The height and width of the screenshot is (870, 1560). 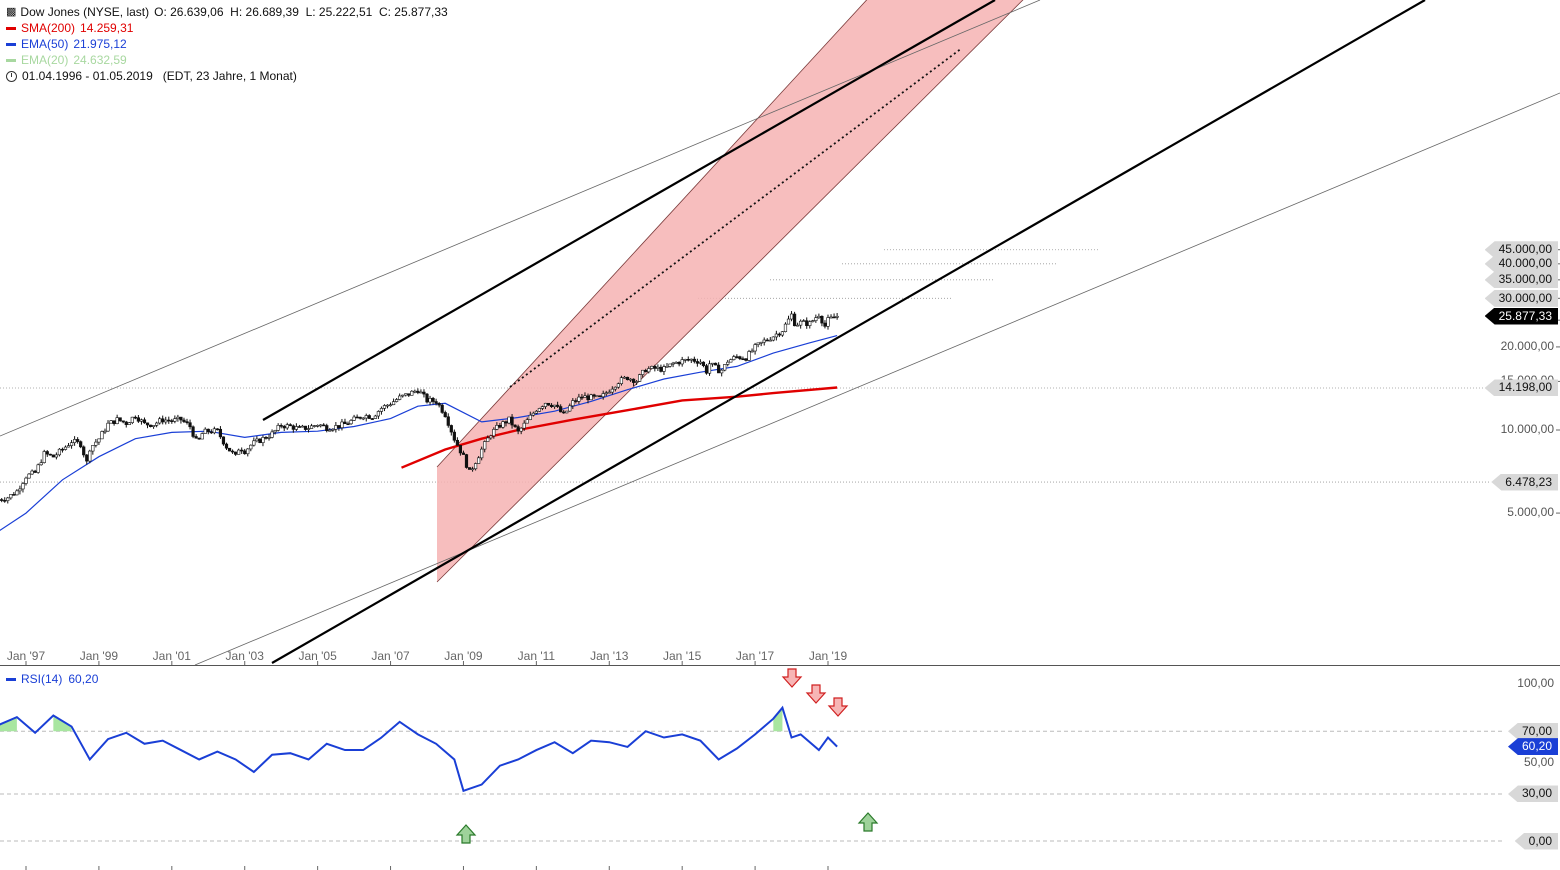 I want to click on x-axis-label: Jan '07, so click(x=390, y=656).